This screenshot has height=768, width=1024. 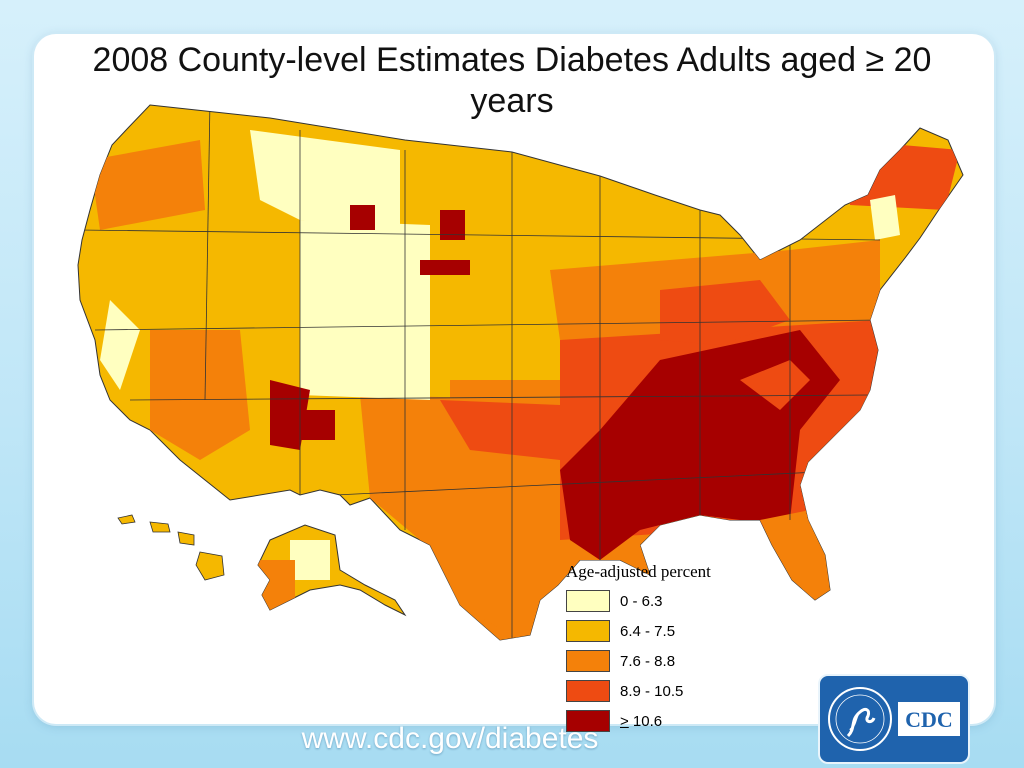 I want to click on cdc-wordmark-box, so click(x=929, y=719).